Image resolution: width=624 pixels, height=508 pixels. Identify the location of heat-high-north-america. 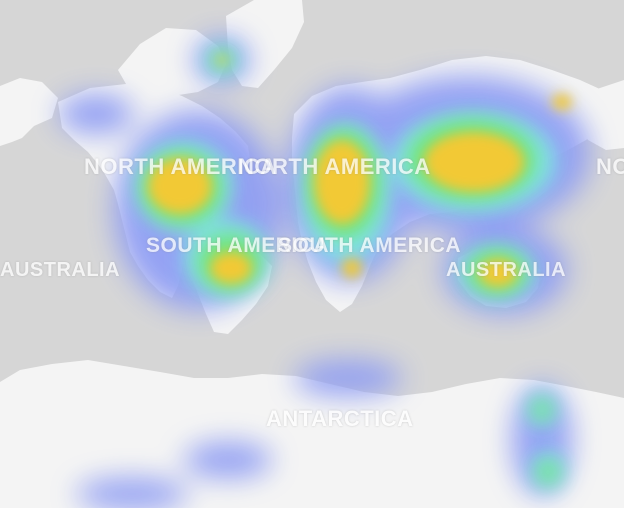
(180, 186).